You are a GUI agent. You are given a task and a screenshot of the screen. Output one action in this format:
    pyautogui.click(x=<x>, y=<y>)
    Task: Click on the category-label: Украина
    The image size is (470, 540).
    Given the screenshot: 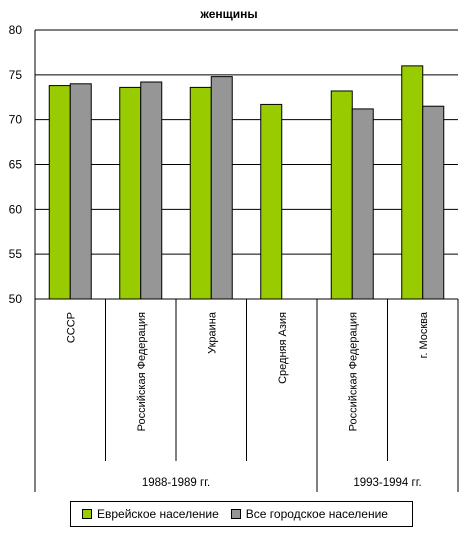 What is the action you would take?
    pyautogui.click(x=212, y=332)
    